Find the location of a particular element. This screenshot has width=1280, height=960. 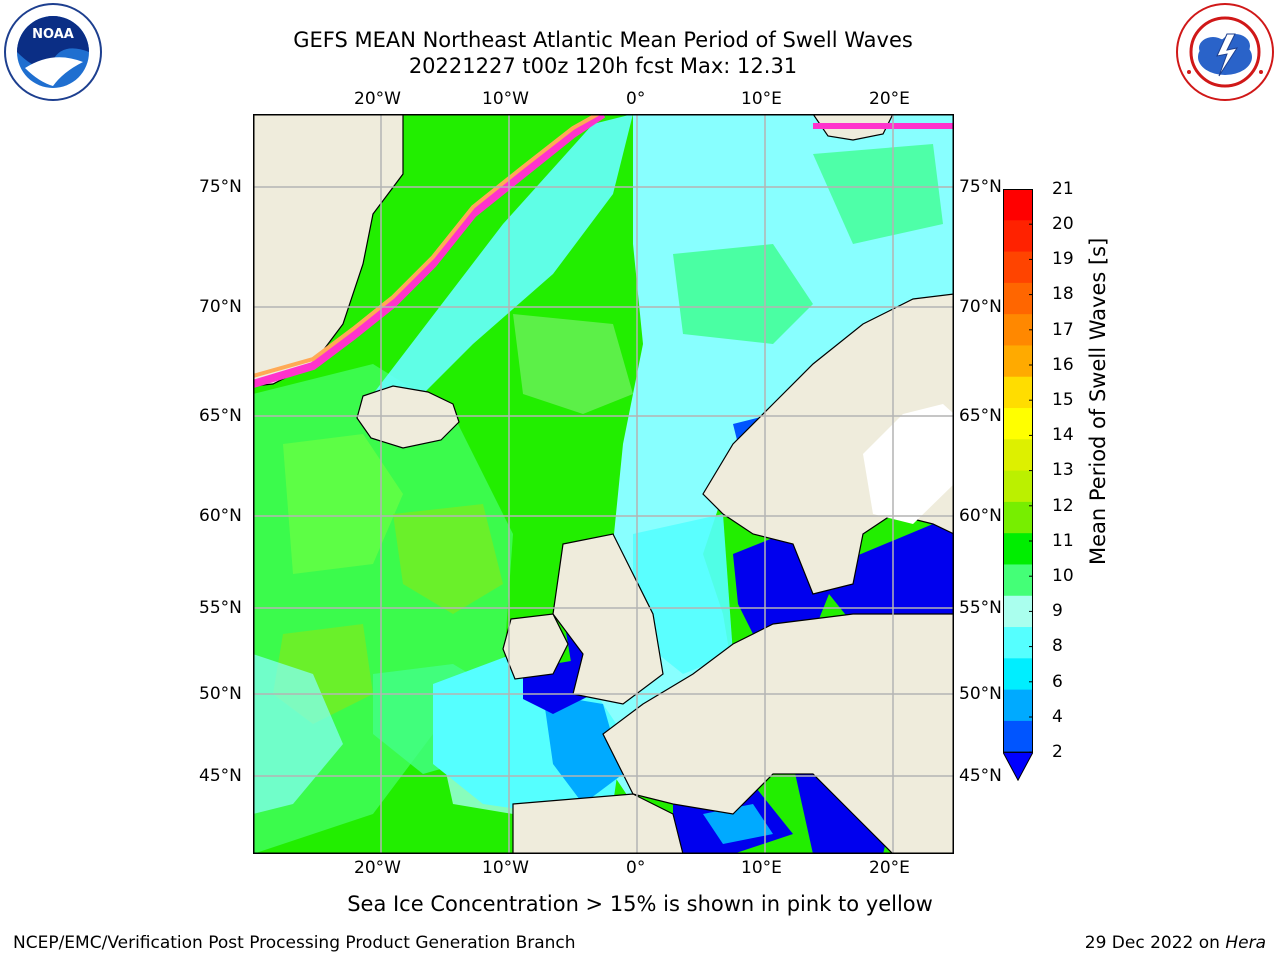

colorbar-label: Mean Period of Swell Waves [s] is located at coordinates (1098, 401).